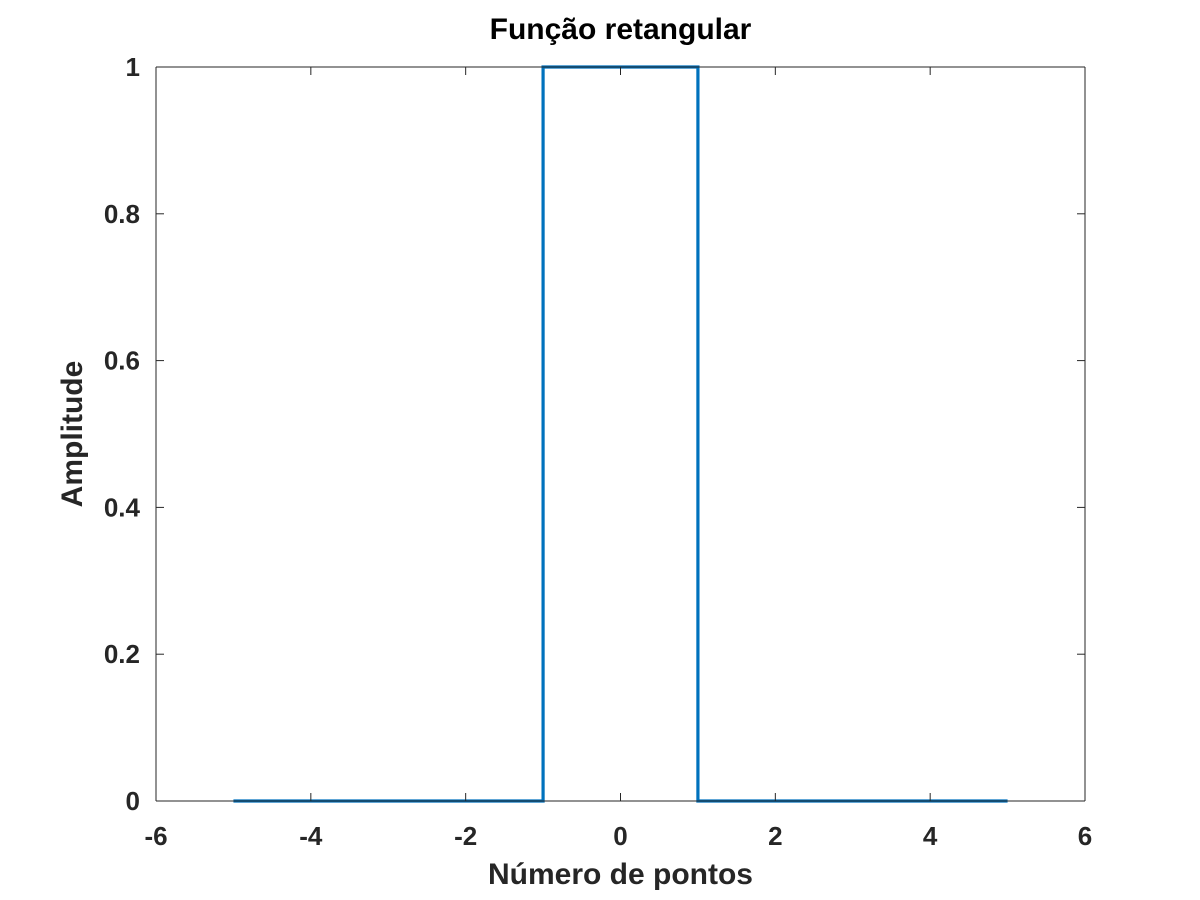 Image resolution: width=1200 pixels, height=900 pixels. Describe the element at coordinates (155, 836) in the screenshot. I see `x-tick-label: -6` at that location.